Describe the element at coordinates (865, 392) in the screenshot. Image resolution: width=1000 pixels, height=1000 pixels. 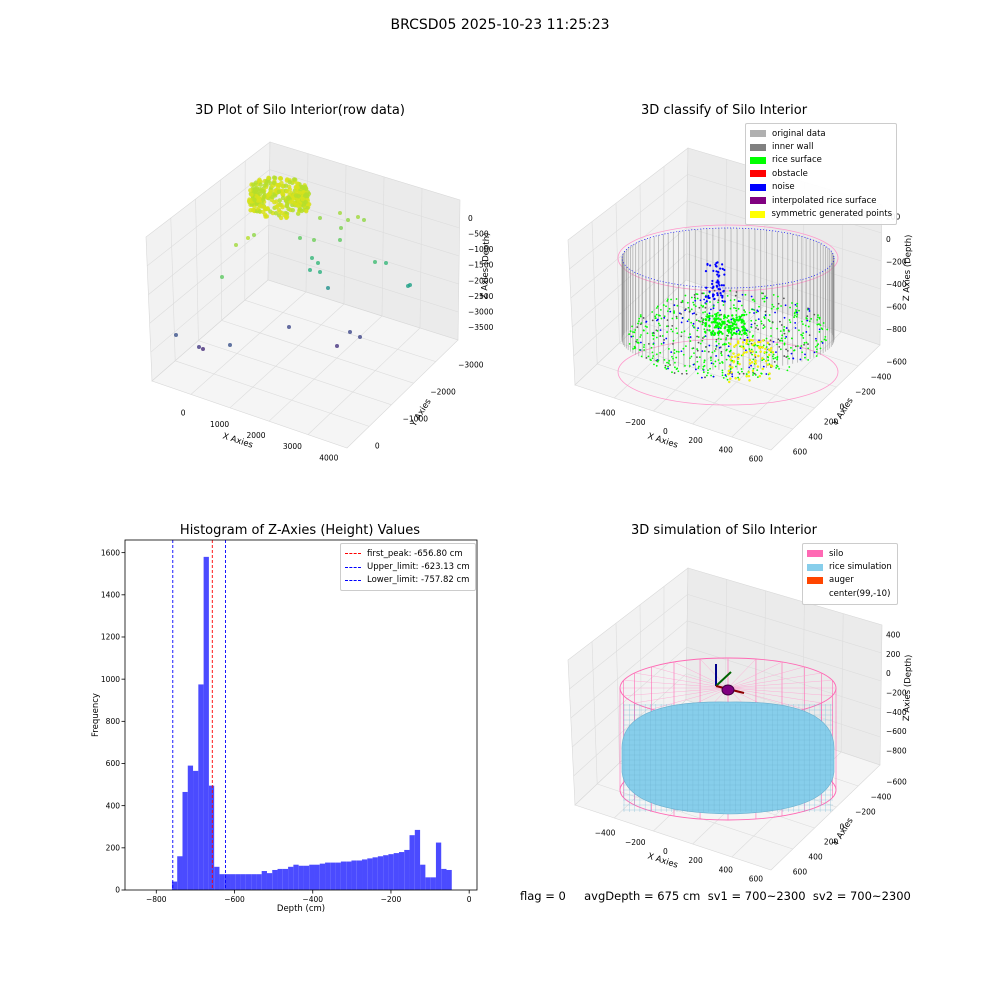
I see `classify-y-tick-label: −200` at that location.